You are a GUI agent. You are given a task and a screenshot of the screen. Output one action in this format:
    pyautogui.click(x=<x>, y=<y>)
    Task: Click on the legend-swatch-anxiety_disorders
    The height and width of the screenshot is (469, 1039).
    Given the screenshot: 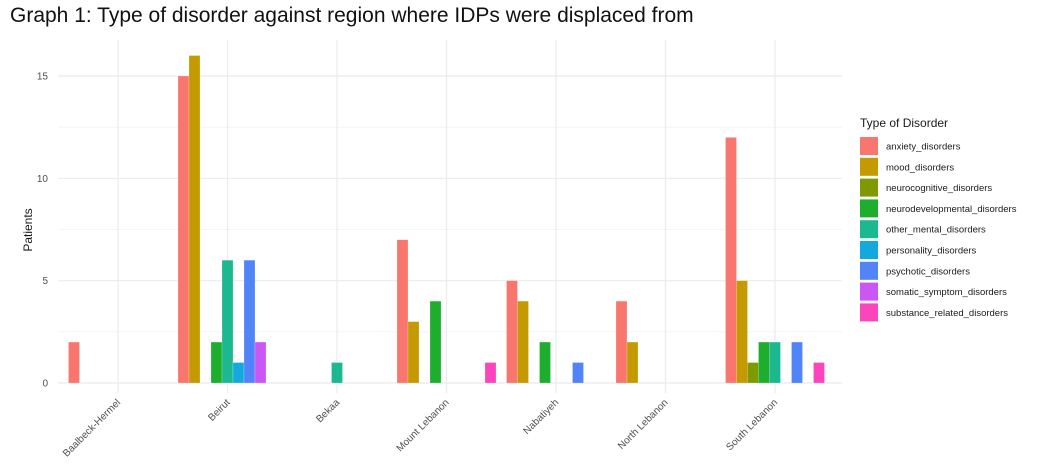 What is the action you would take?
    pyautogui.click(x=869, y=146)
    